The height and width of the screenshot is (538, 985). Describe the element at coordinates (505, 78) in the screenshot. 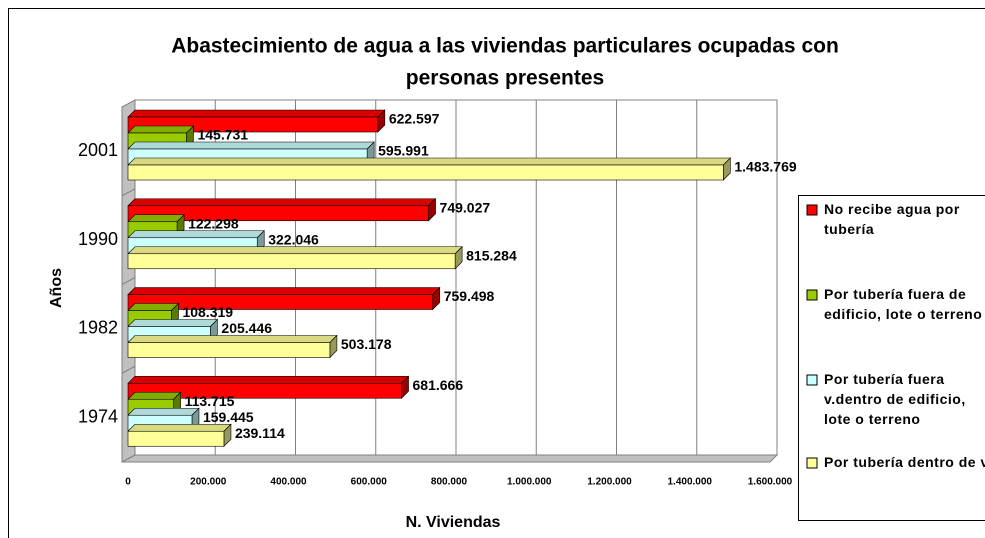

I see `chart-title: personas presentes` at that location.